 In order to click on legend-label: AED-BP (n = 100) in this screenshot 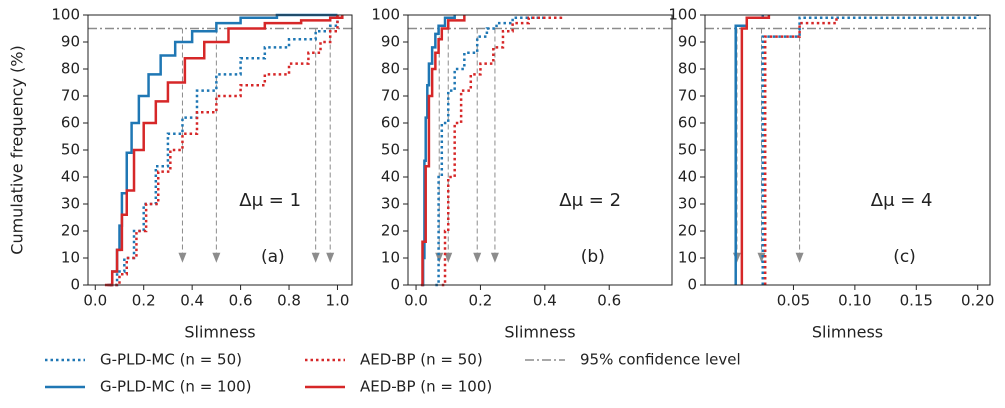, I will do `click(426, 387)`.